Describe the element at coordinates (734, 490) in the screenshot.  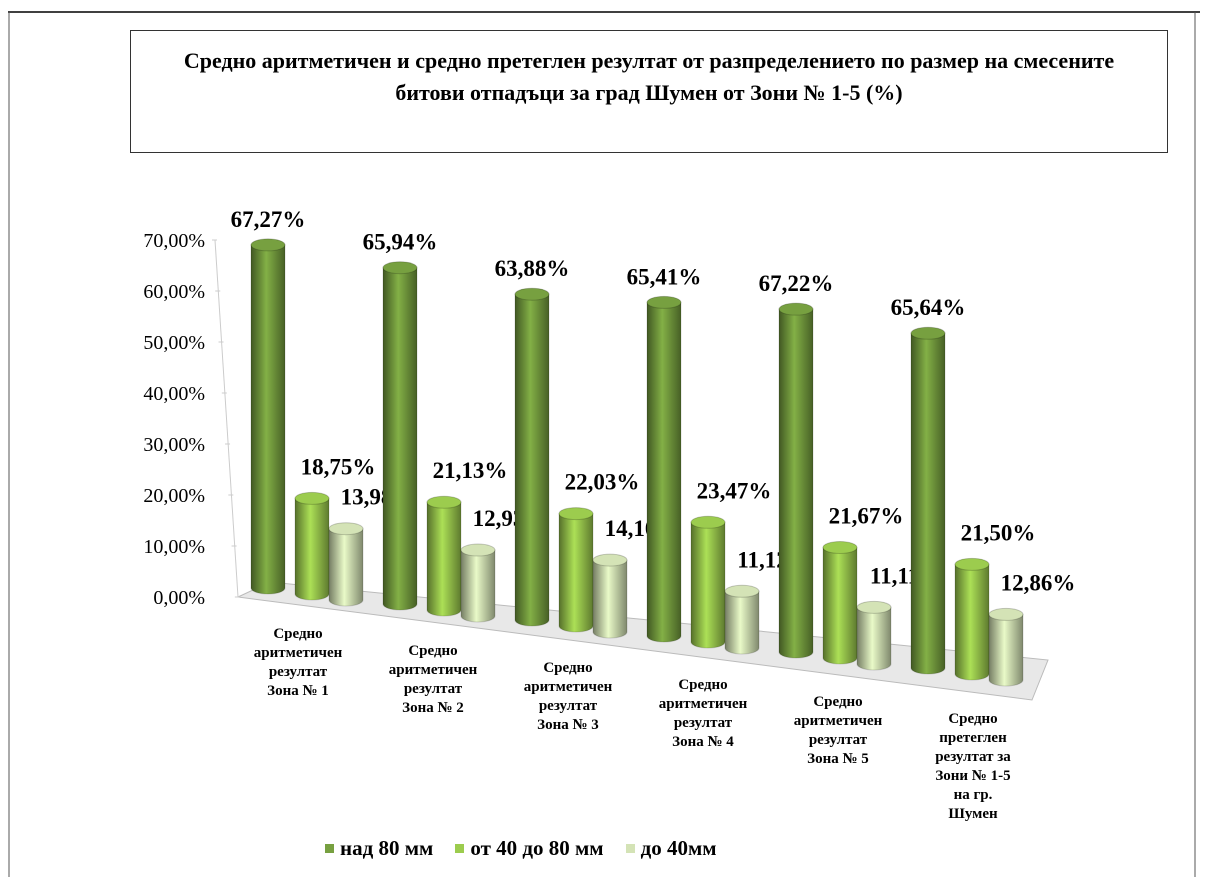
I see `value-label: 23,47%` at that location.